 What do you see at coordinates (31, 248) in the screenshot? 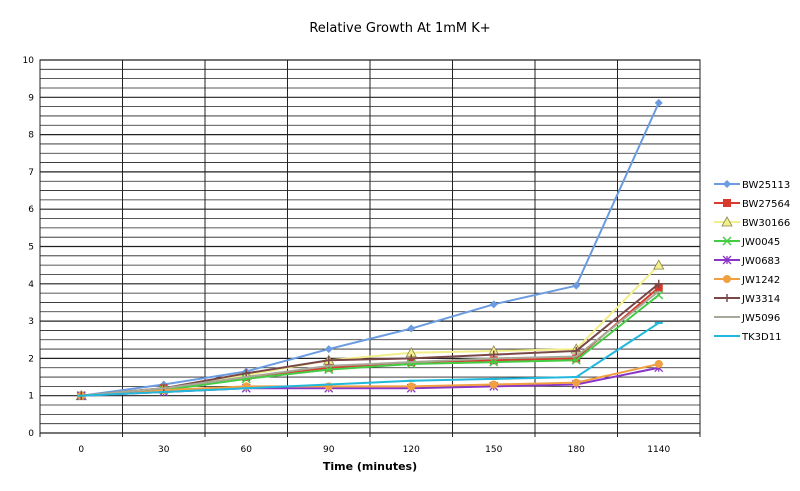
I see `y-tick-label: 5` at bounding box center [31, 248].